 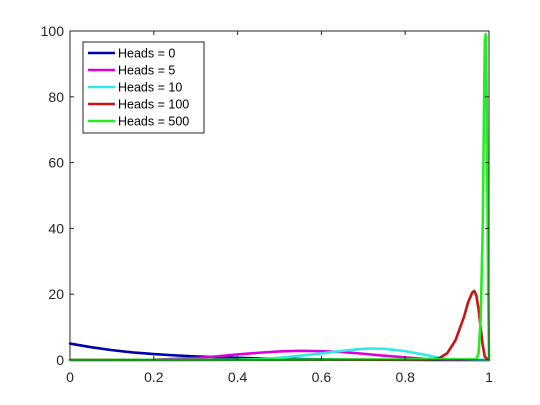 I want to click on y-tick-label: 60, so click(x=56, y=163).